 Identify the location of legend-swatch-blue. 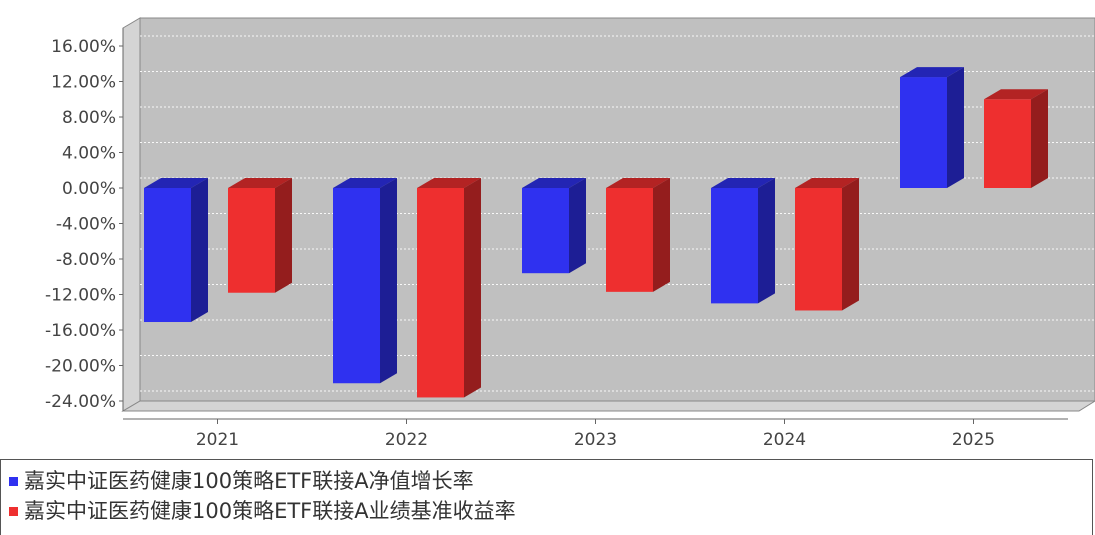
(13, 481).